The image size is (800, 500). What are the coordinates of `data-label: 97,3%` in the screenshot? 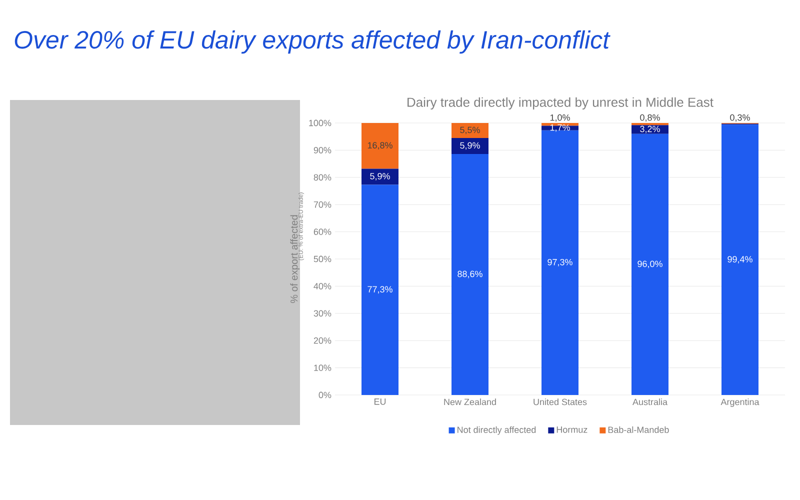 It's located at (560, 262).